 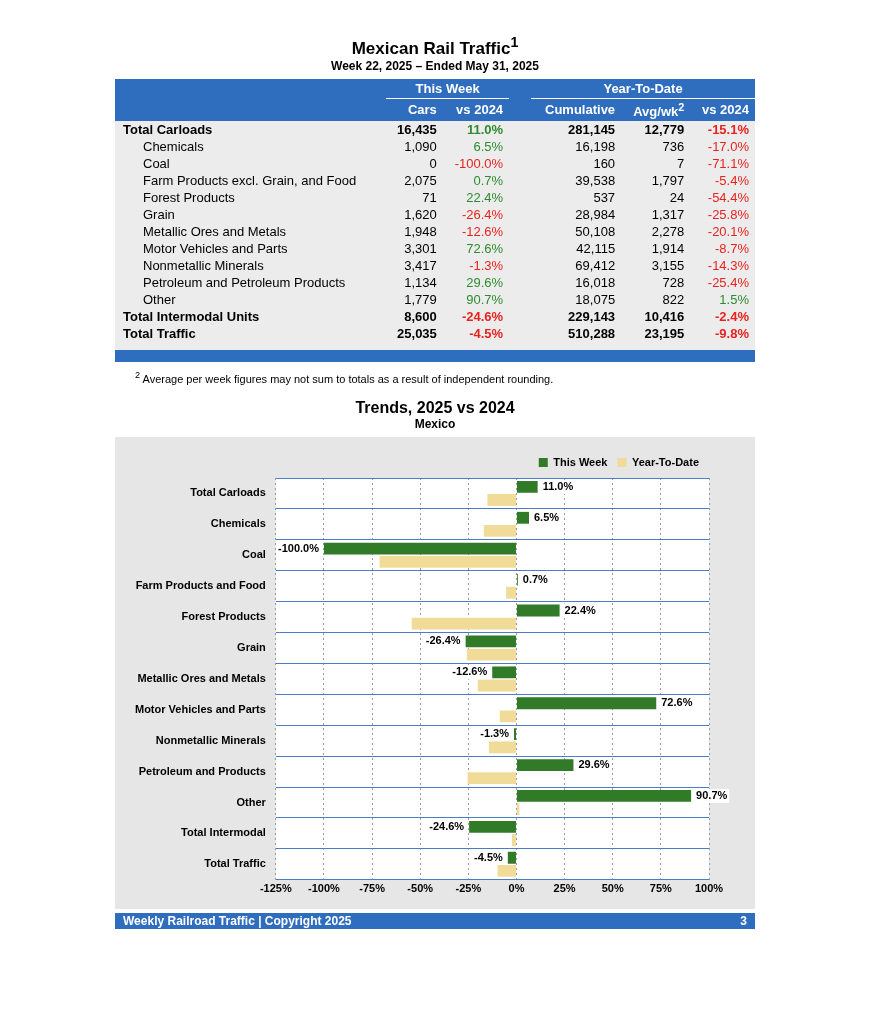 What do you see at coordinates (468, 888) in the screenshot?
I see `x-tick-label: -25%` at bounding box center [468, 888].